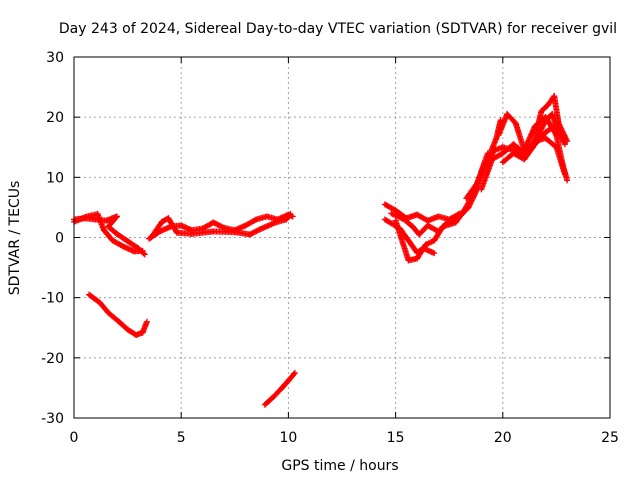  I want to click on x-tick-label: 0, so click(74, 438).